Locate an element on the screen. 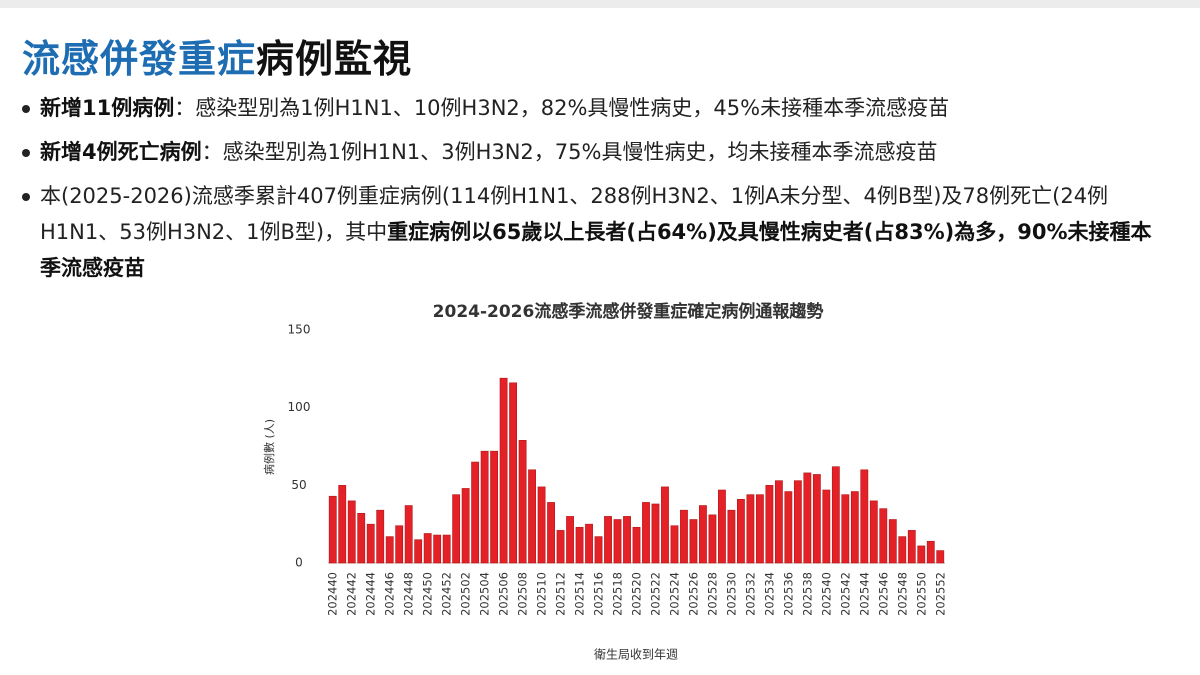 The image size is (1200, 675). y-tick-label: 150 is located at coordinates (299, 330).